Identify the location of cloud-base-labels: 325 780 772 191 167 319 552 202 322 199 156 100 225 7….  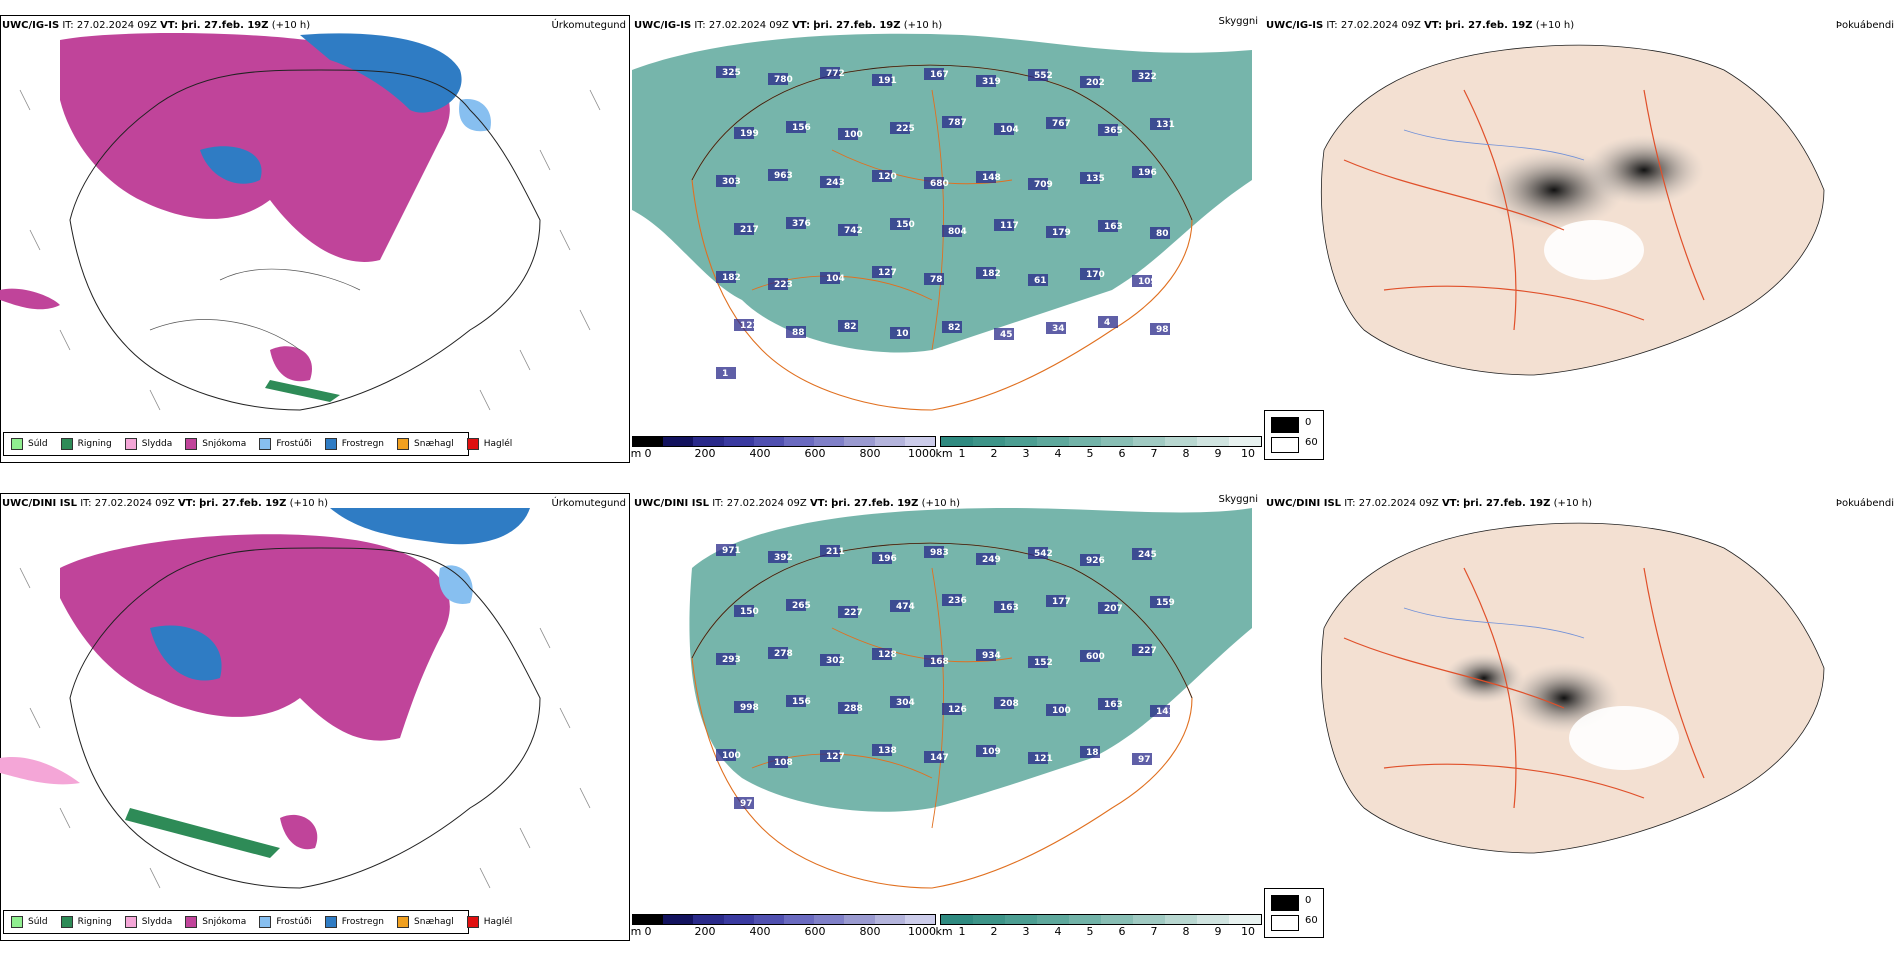
(945, 222).